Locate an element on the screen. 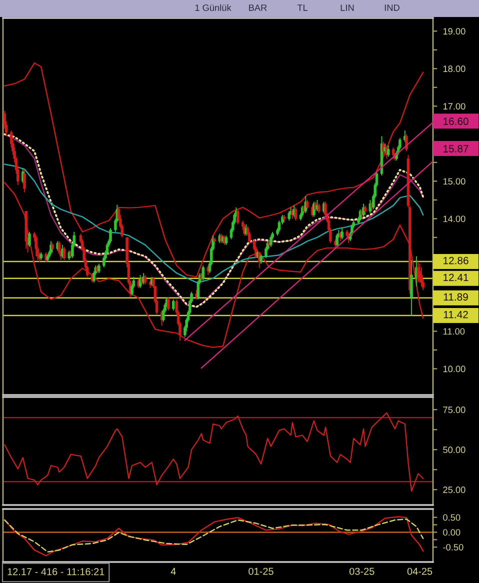 This screenshot has width=479, height=583. x-tick-label: 03-25 is located at coordinates (361, 571).